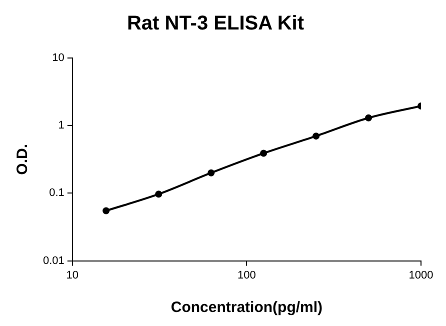 This screenshot has width=446, height=326. What do you see at coordinates (61, 126) in the screenshot?
I see `y-tick-label: 1` at bounding box center [61, 126].